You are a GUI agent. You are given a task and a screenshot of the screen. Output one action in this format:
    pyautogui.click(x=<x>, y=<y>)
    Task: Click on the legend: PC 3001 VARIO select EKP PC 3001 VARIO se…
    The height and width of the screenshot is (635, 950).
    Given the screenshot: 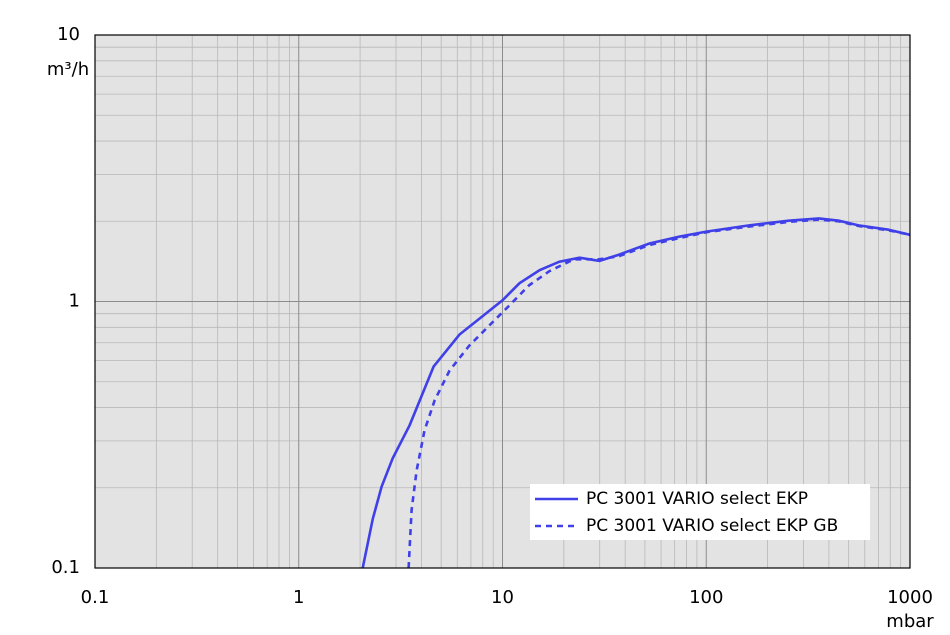 What is the action you would take?
    pyautogui.click(x=700, y=512)
    